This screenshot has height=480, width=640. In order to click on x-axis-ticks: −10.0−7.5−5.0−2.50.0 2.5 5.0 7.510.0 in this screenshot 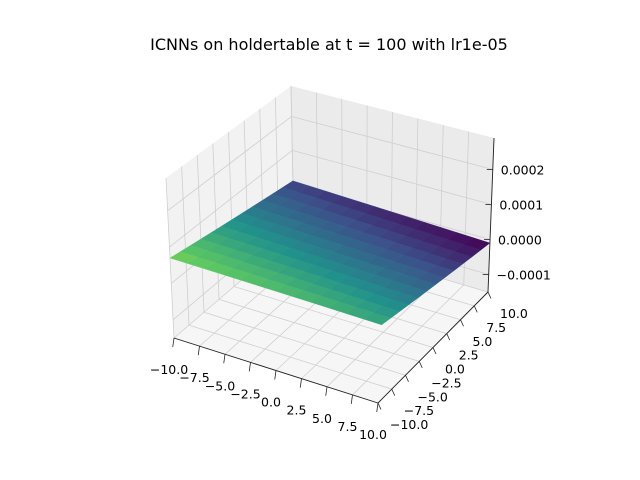, I will do `click(268, 389)`.